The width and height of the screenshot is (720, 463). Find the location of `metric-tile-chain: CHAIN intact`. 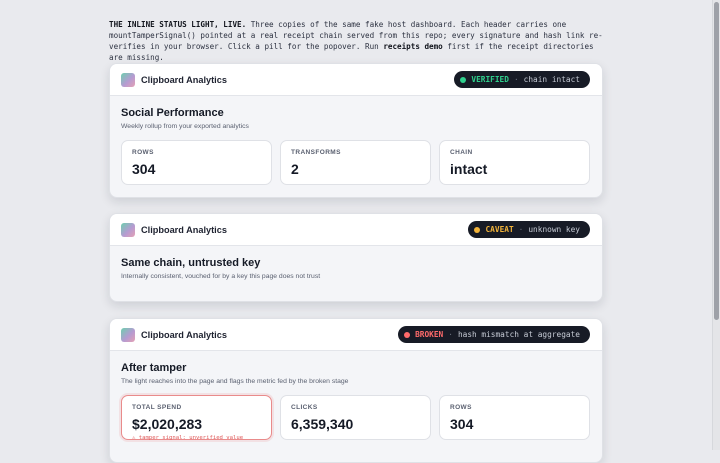

metric-tile-chain: CHAIN intact is located at coordinates (514, 162).